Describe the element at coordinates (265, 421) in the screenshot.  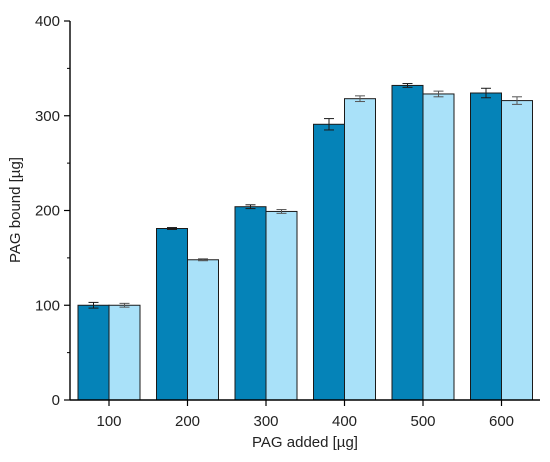
I see `x-tick-label-300: 300` at that location.